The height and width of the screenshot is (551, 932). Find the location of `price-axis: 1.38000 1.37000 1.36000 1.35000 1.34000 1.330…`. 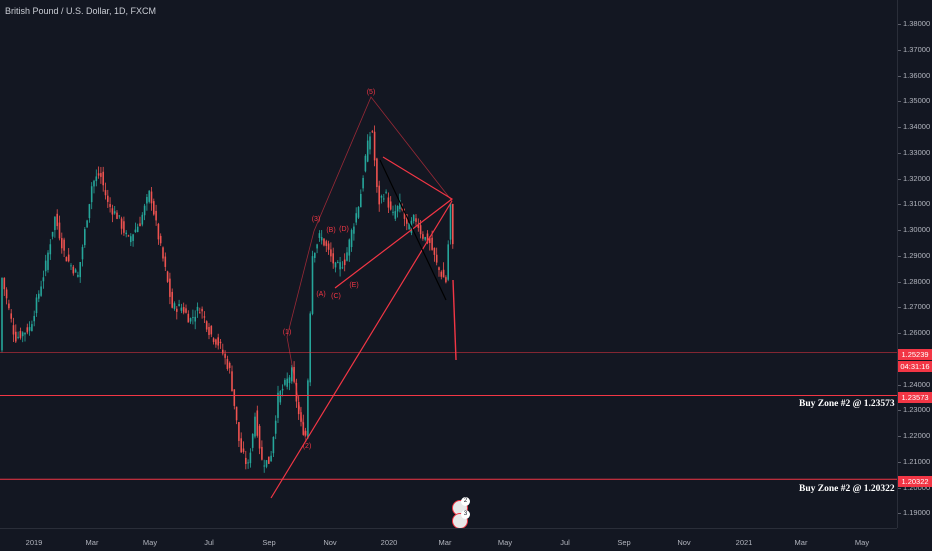

price-axis: 1.38000 1.37000 1.36000 1.35000 1.34000 1.330… is located at coordinates (914, 264).